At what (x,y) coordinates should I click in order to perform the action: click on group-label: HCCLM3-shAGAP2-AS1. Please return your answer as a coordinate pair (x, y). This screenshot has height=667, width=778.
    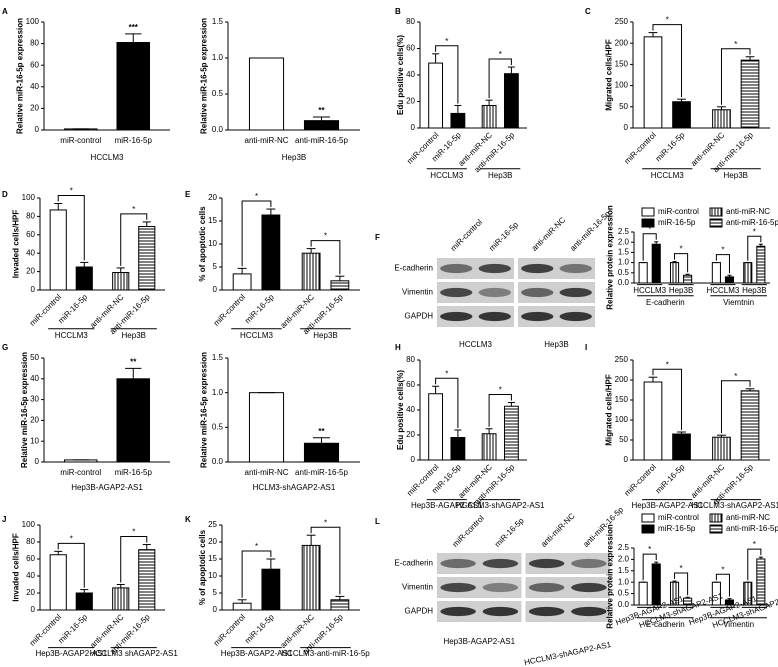
    Looking at the image, I should click on (567, 653).